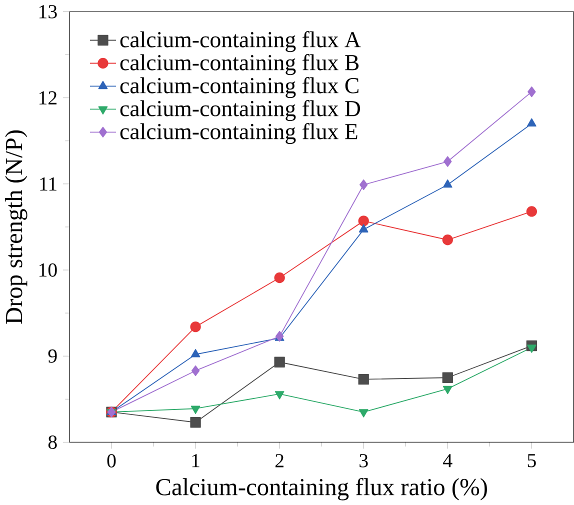 Image resolution: width=574 pixels, height=505 pixels. What do you see at coordinates (532, 461) in the screenshot?
I see `x-tick-label: 5` at bounding box center [532, 461].